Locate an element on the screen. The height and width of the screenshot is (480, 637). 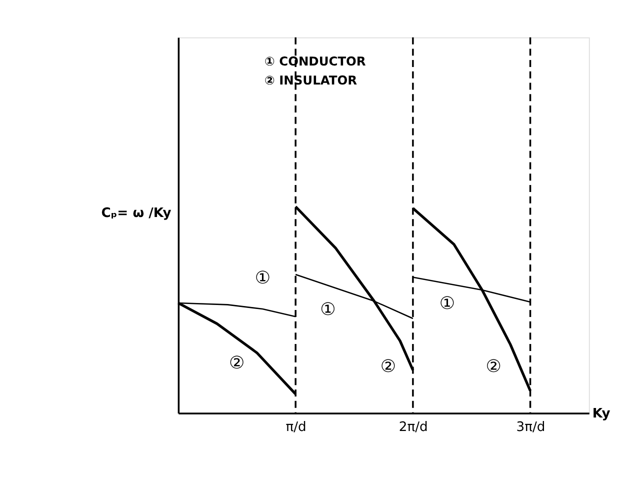
x-axis-title: Ky is located at coordinates (601, 414).